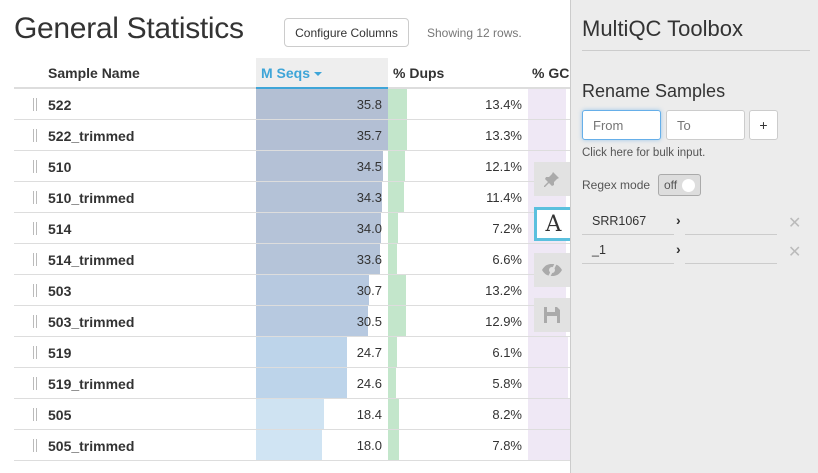  I want to click on dups-value: 12.9%, so click(503, 321).